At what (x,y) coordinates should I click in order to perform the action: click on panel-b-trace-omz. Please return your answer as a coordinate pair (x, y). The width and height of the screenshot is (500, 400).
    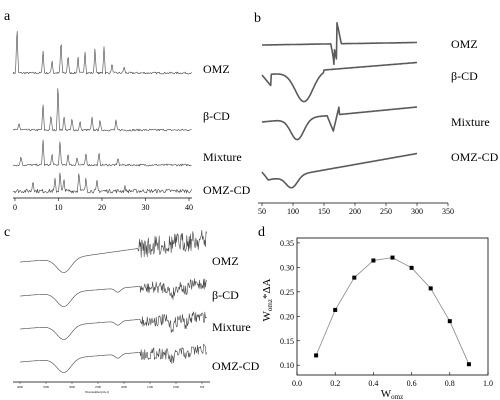
    Looking at the image, I should click on (339, 44).